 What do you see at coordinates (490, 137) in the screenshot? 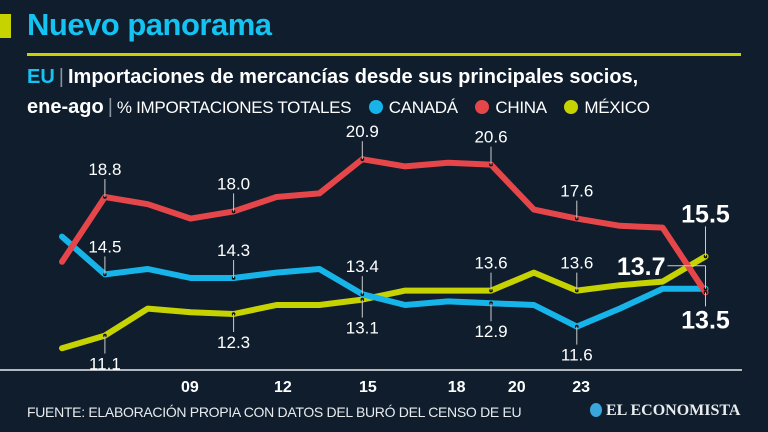
I see `data-label: 20.6` at bounding box center [490, 137].